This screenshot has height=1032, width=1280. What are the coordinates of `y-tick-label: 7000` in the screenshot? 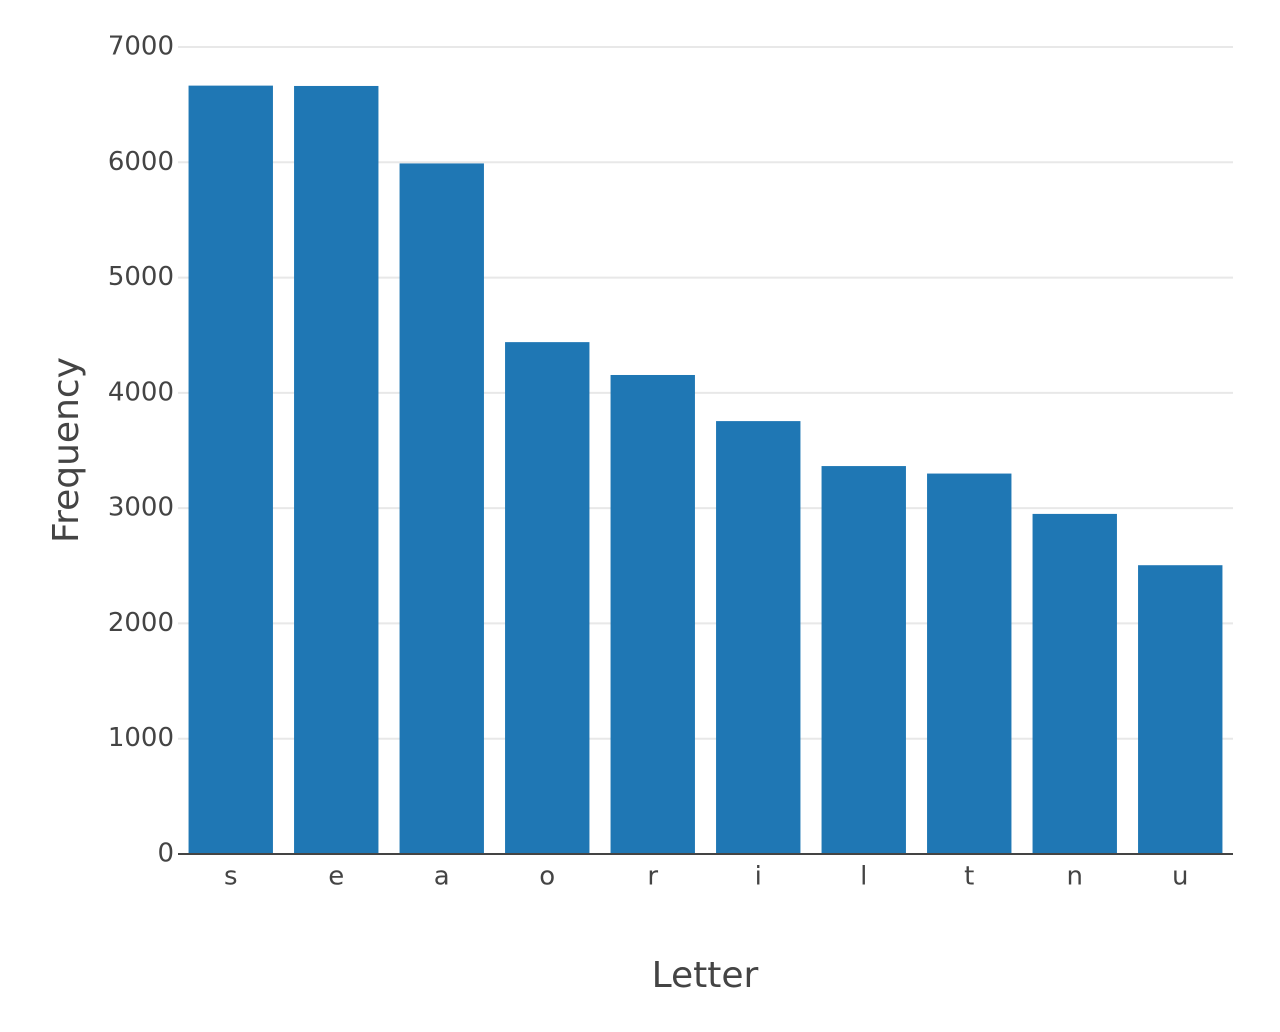 It's located at (141, 47).